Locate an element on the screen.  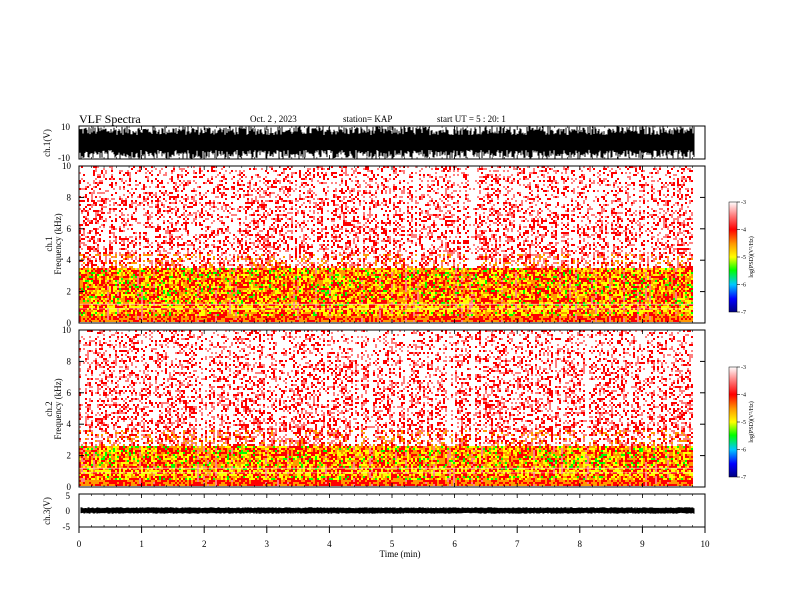
ch3-waveform-trace is located at coordinates (387, 510).